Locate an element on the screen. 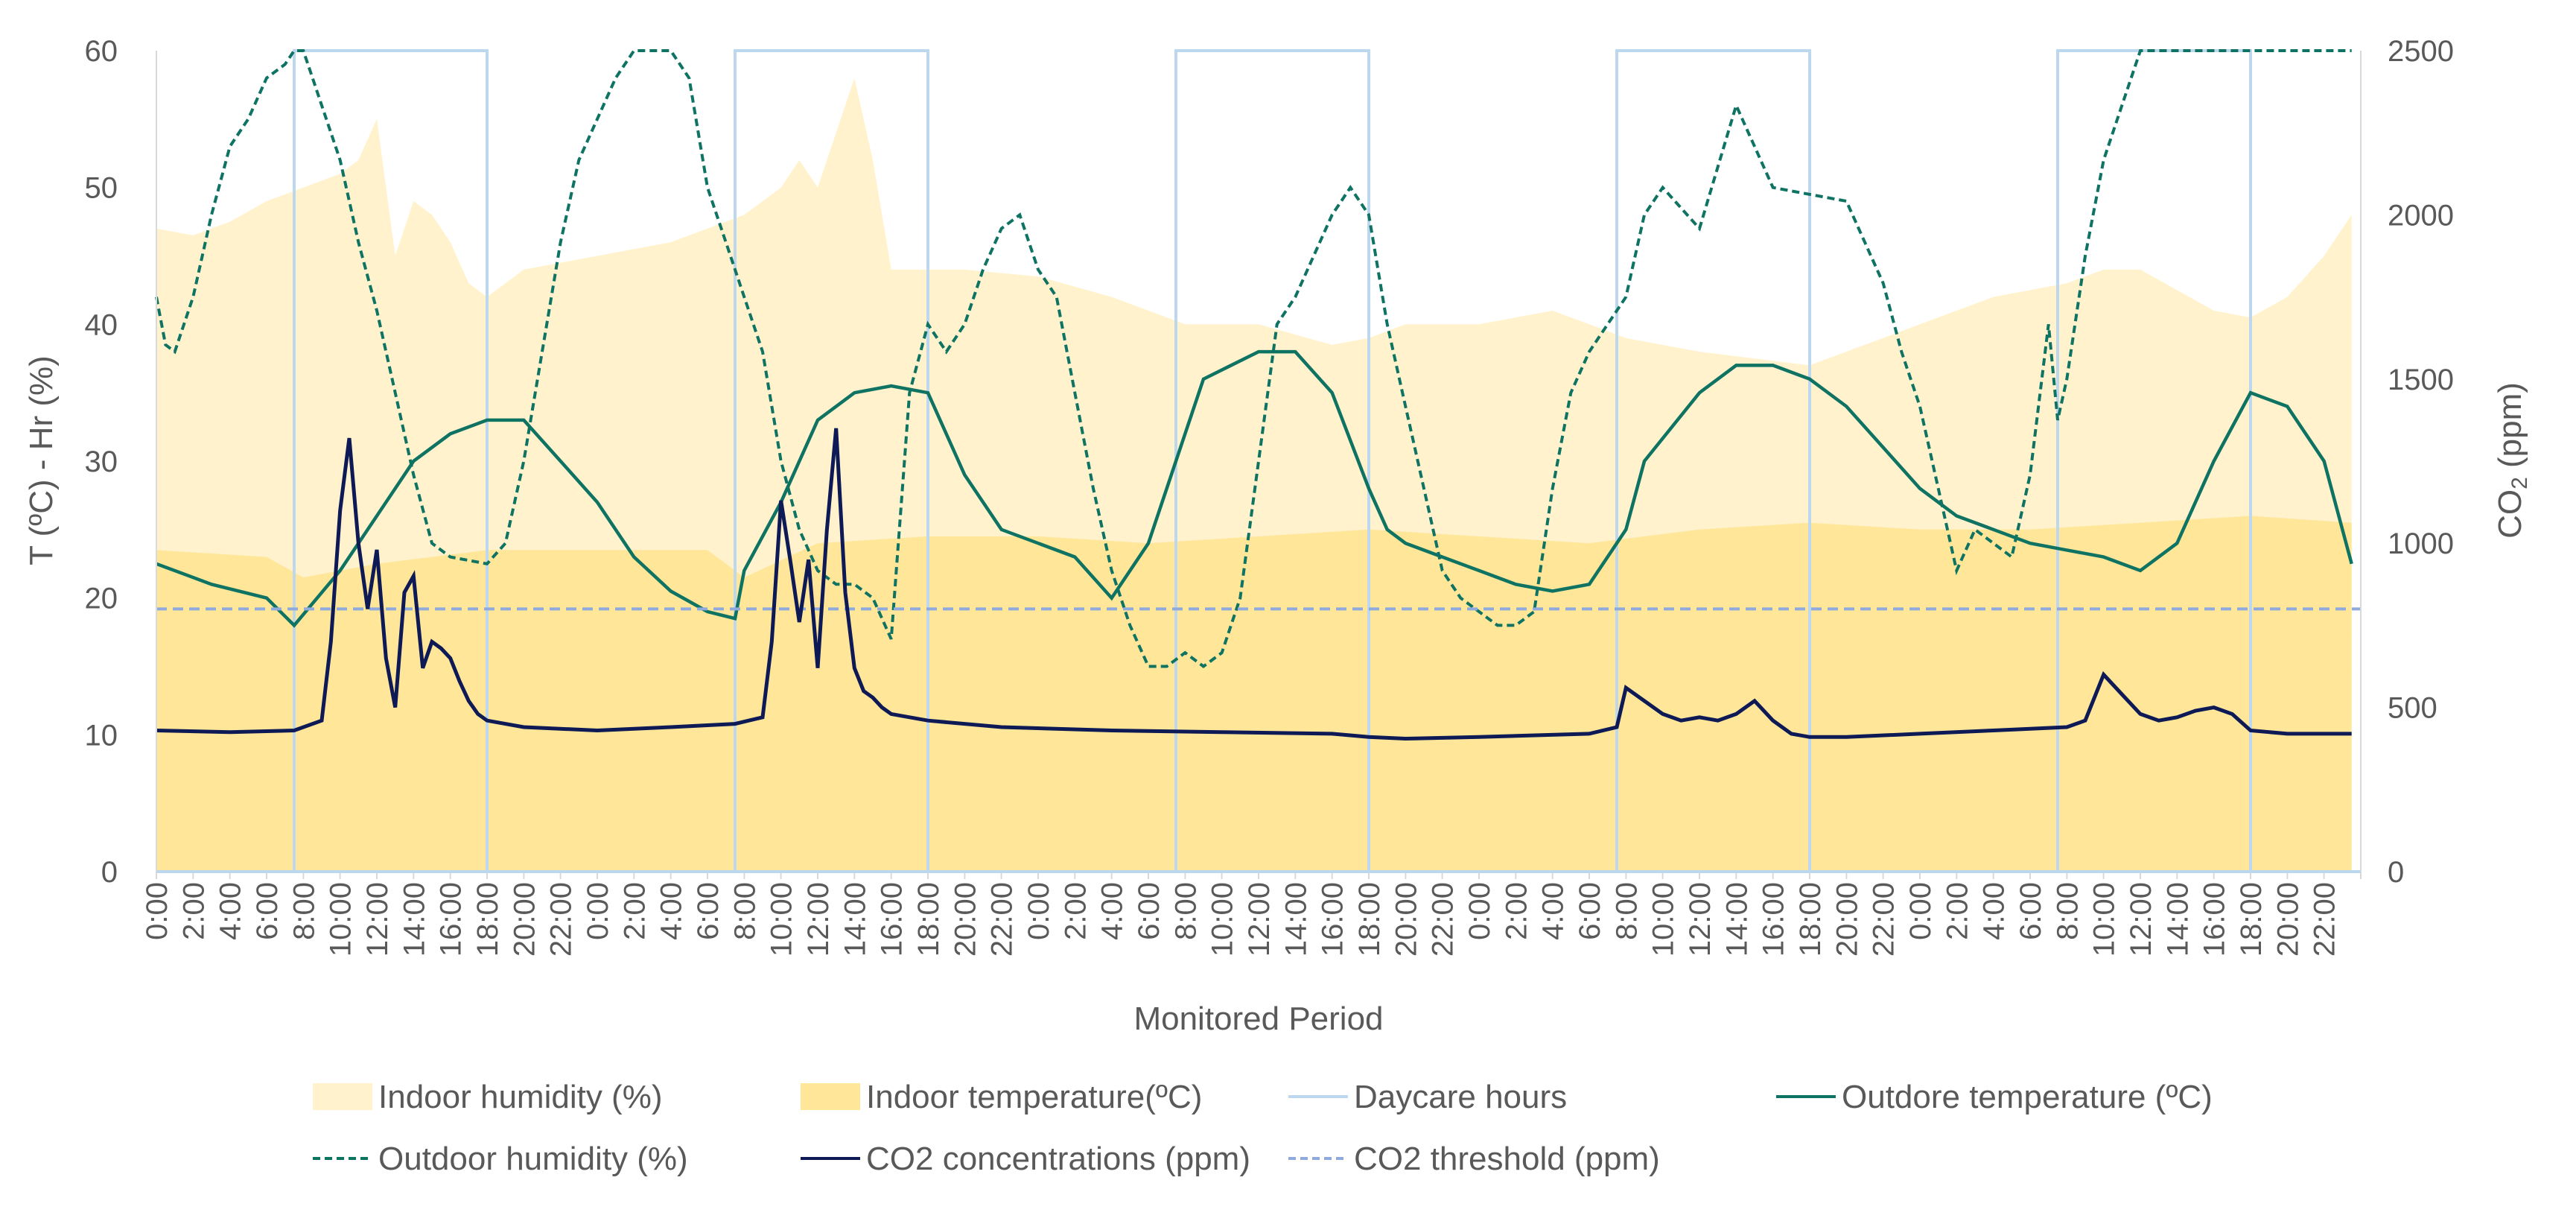 Image resolution: width=2576 pixels, height=1227 pixels. legend-item: Daycare hours is located at coordinates (1427, 1097).